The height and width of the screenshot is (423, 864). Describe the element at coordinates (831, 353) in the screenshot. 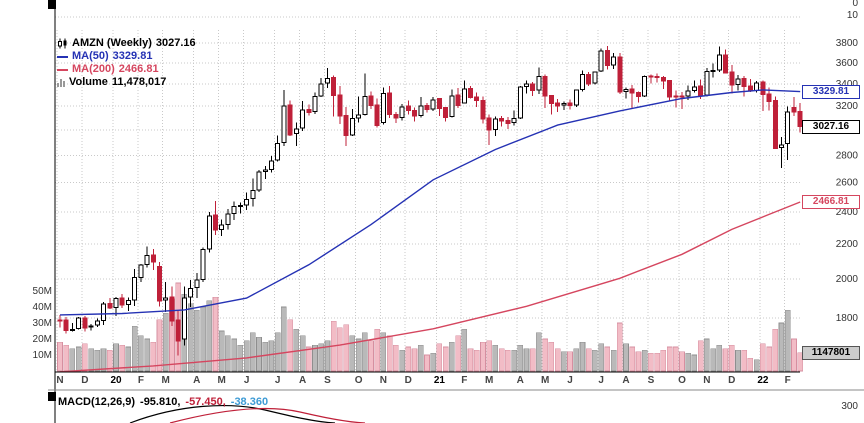

I see `volume-badge: 1147801` at that location.